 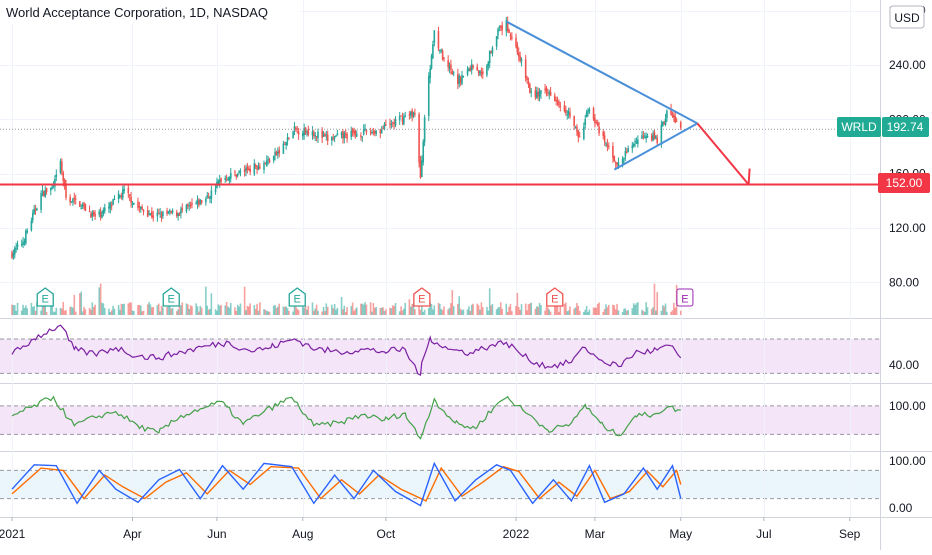 What do you see at coordinates (440, 356) in the screenshot?
I see `rsi-band` at bounding box center [440, 356].